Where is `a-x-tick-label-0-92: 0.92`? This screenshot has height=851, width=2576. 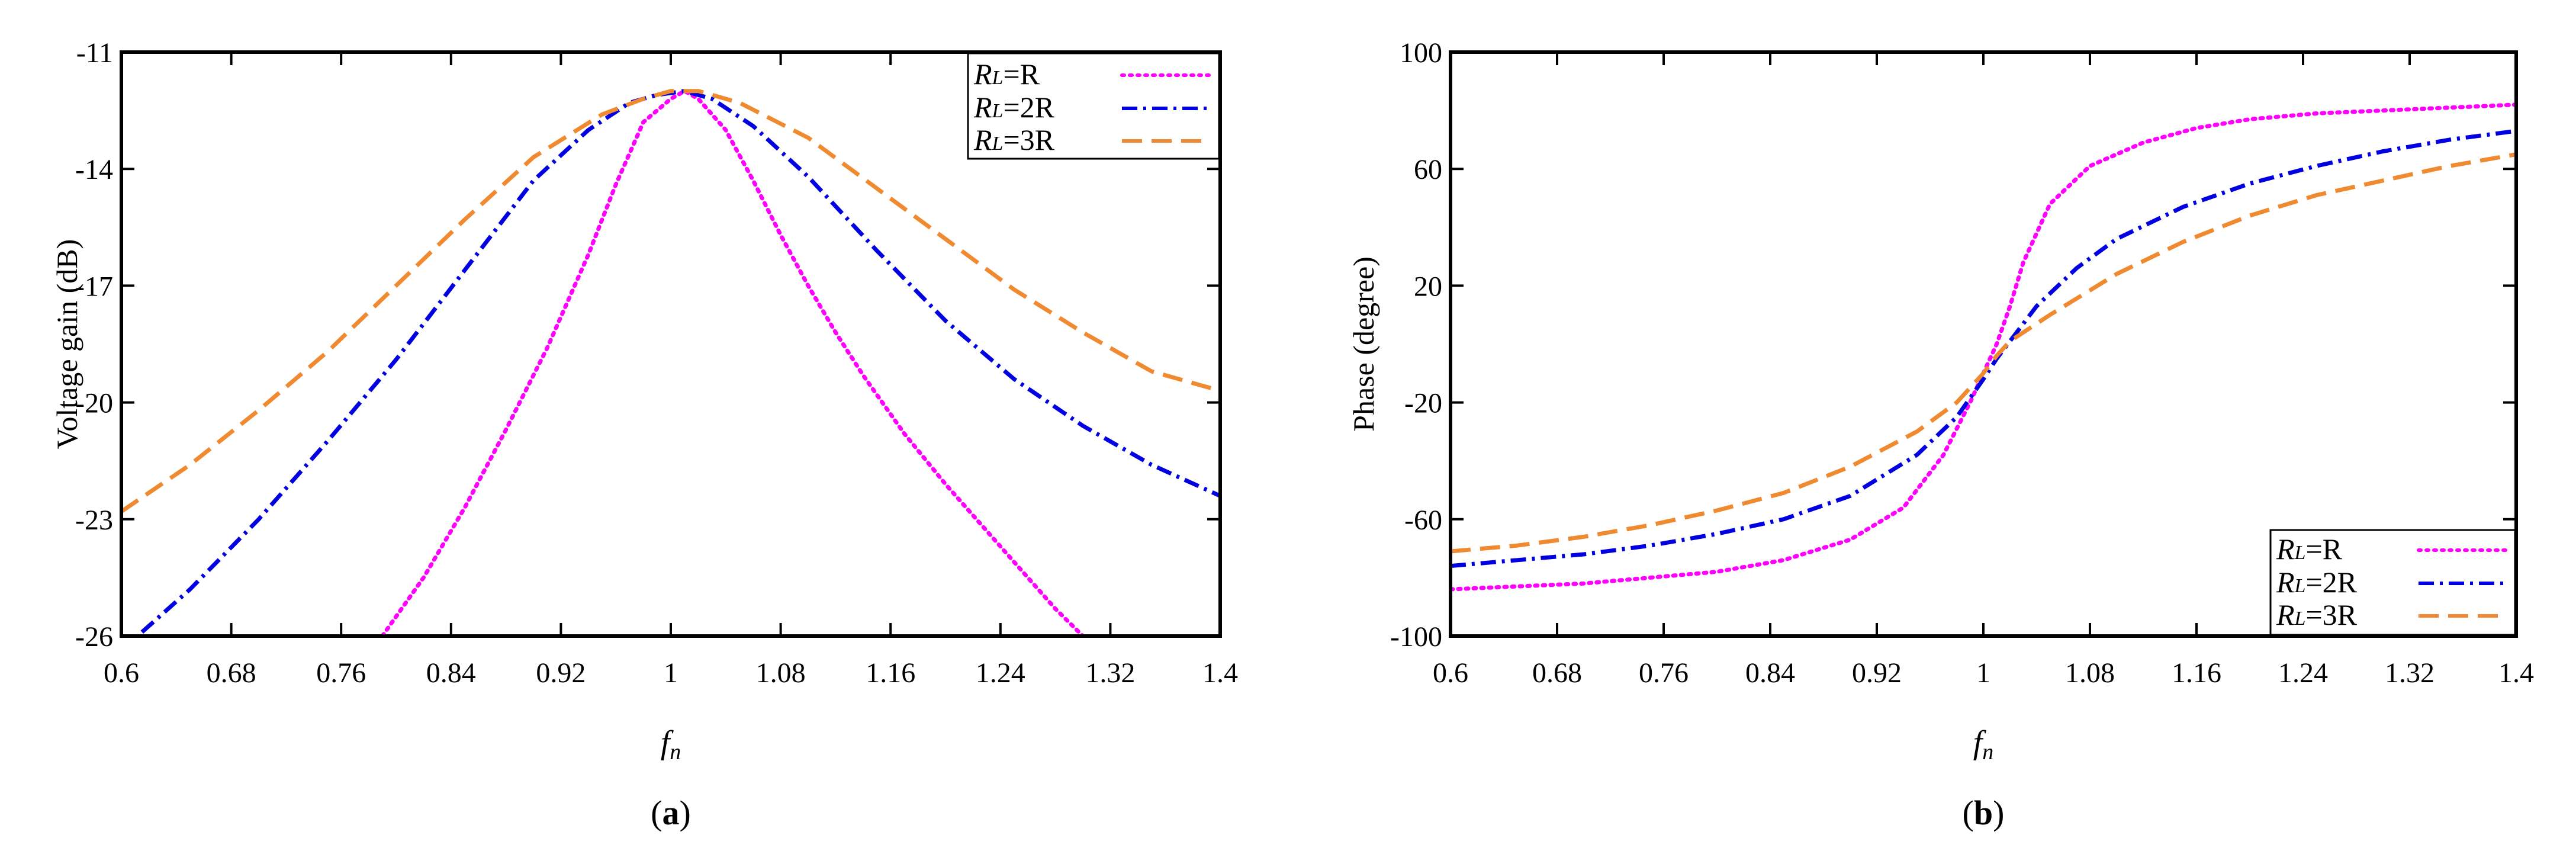
a-x-tick-label-0-92: 0.92 is located at coordinates (561, 673).